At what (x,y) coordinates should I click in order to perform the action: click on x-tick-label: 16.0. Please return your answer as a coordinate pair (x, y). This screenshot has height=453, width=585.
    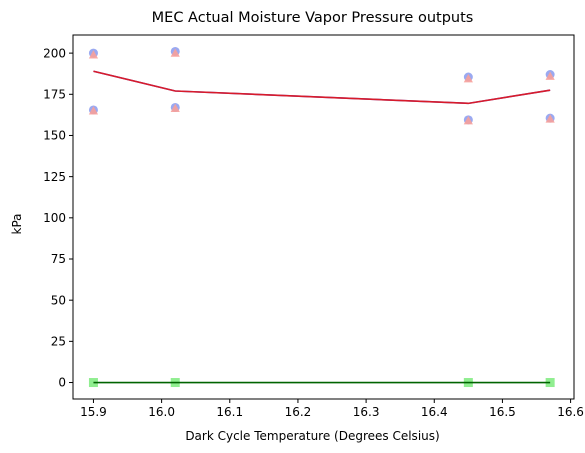
    Looking at the image, I should click on (161, 412).